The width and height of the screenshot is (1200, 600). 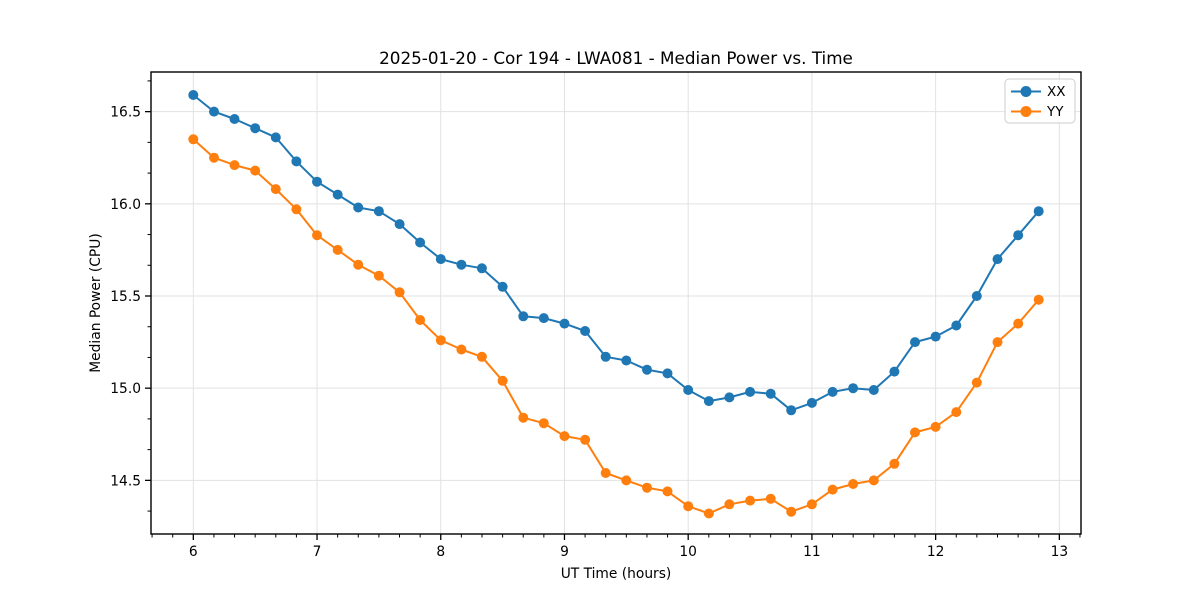 What do you see at coordinates (1026, 111) in the screenshot?
I see `legend-sample-marker-yy` at bounding box center [1026, 111].